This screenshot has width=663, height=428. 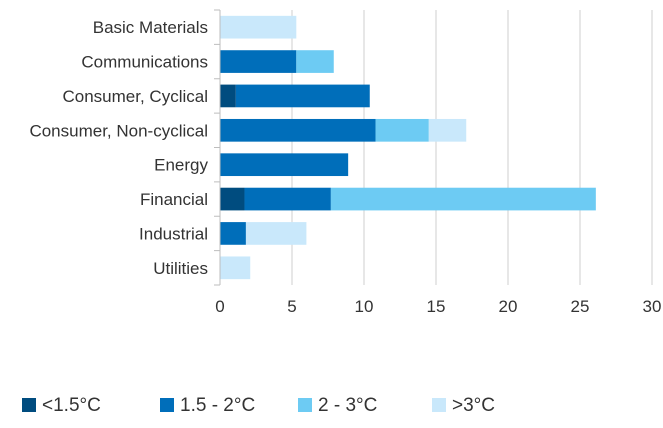 I want to click on x-tick-labels: 0 5 10 15 20 25 30, so click(x=438, y=306).